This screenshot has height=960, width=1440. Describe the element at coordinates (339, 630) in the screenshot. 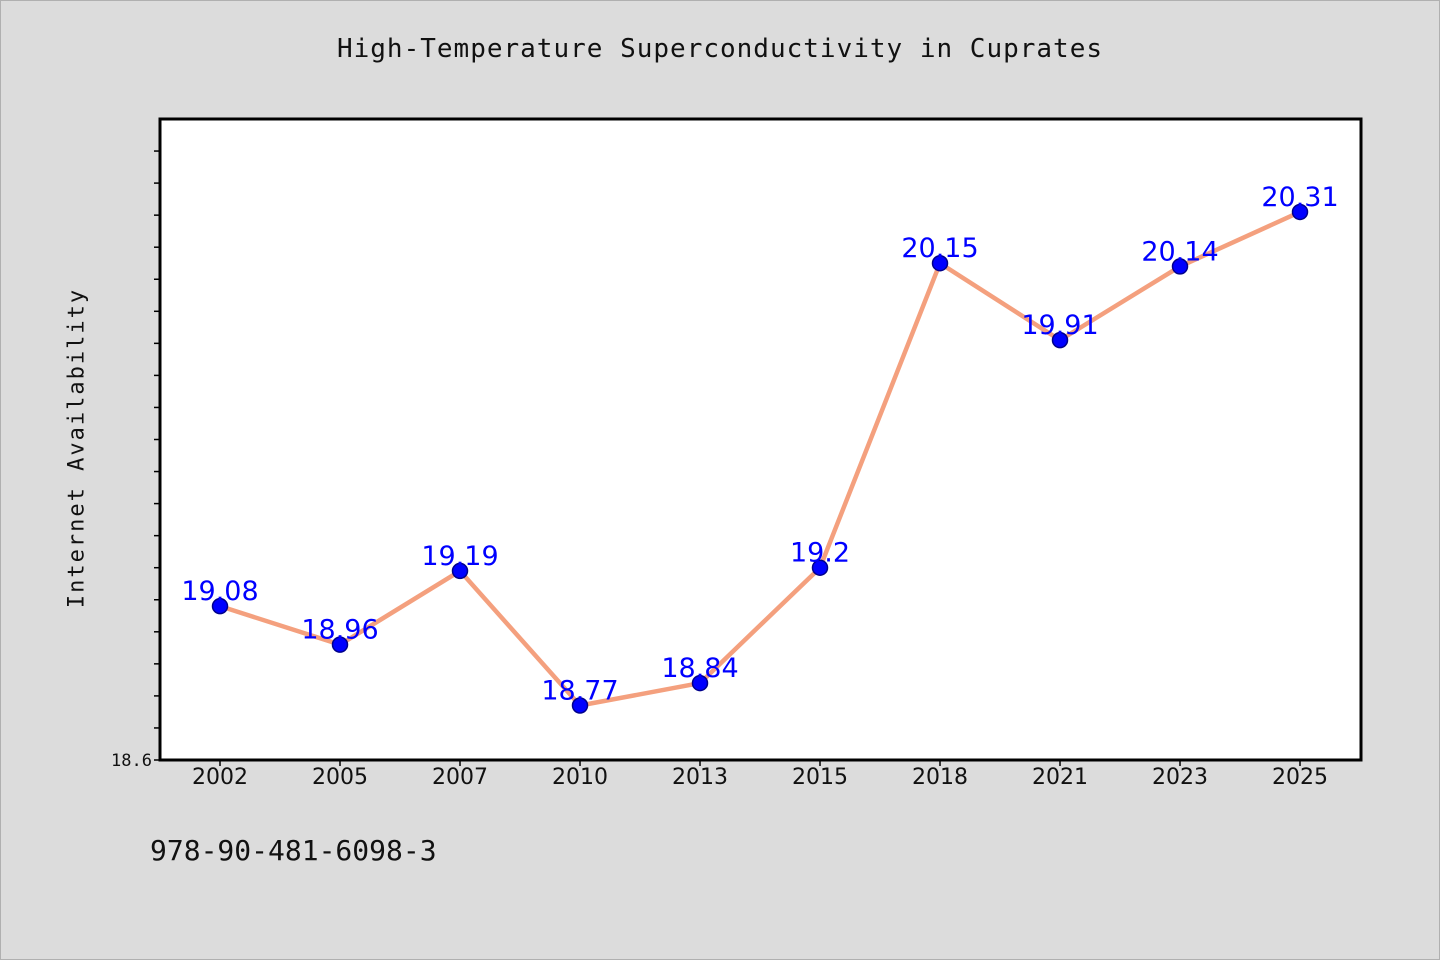

I see `data-label: 18.96` at that location.